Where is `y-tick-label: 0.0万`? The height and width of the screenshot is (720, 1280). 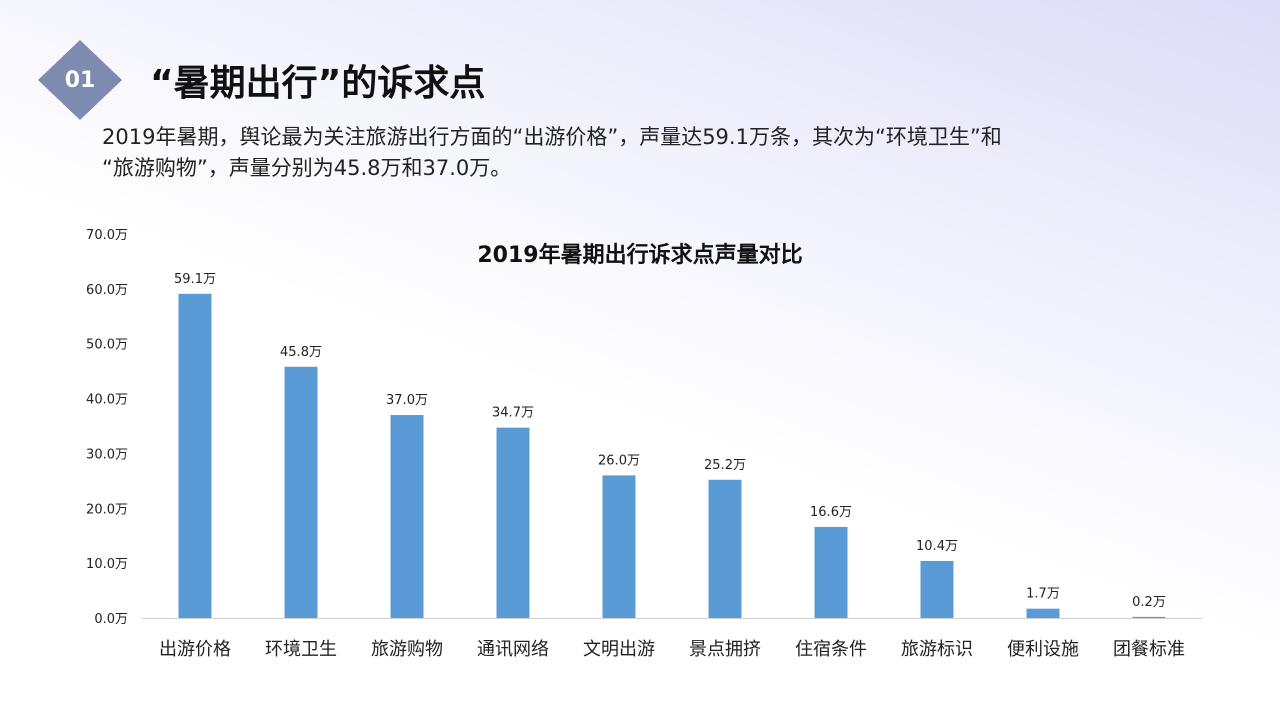 y-tick-label: 0.0万 is located at coordinates (111, 619).